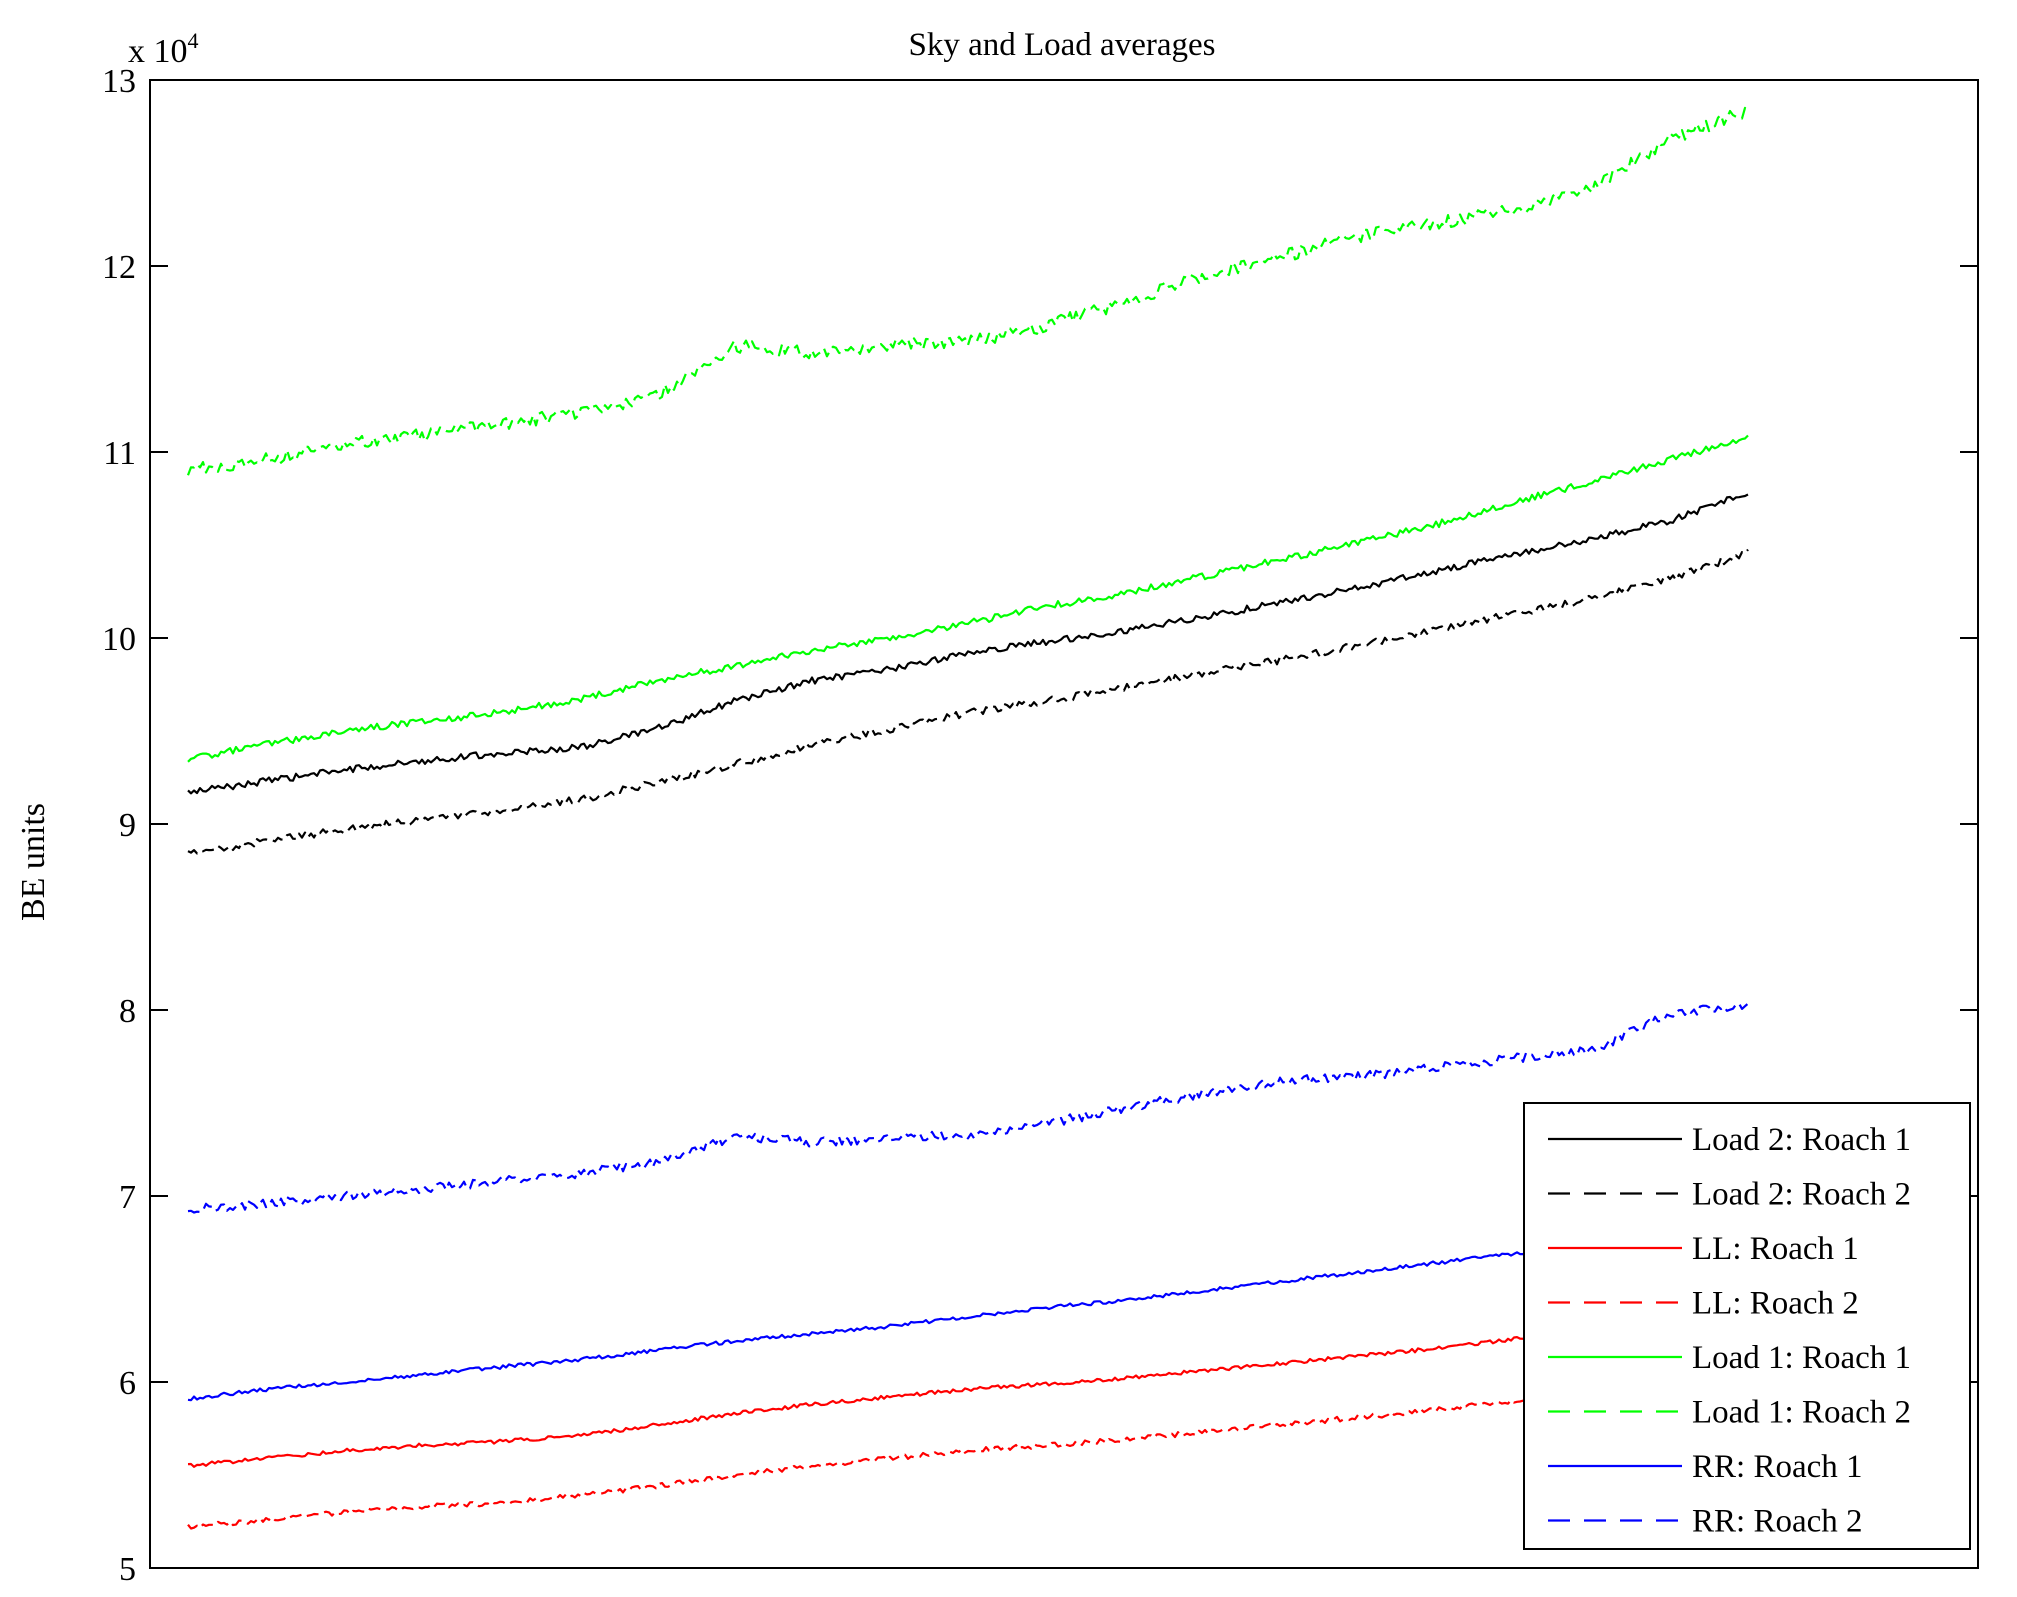  I want to click on y-tick-label: 10, so click(119, 639).